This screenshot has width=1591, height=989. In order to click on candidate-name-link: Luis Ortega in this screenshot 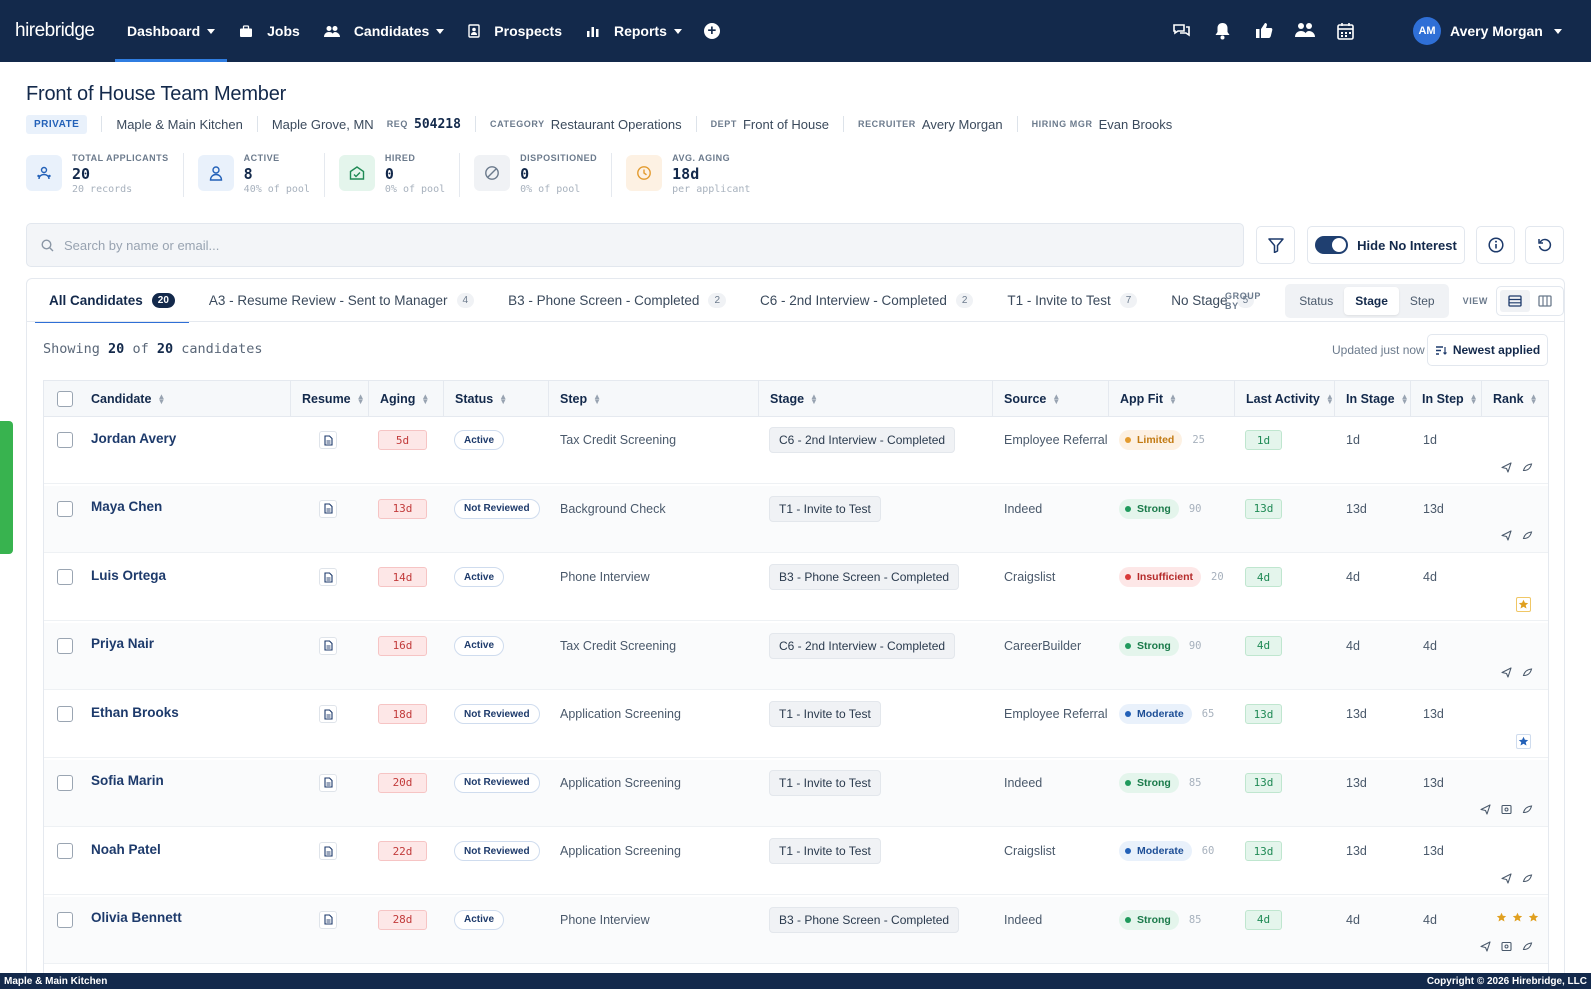, I will do `click(129, 575)`.